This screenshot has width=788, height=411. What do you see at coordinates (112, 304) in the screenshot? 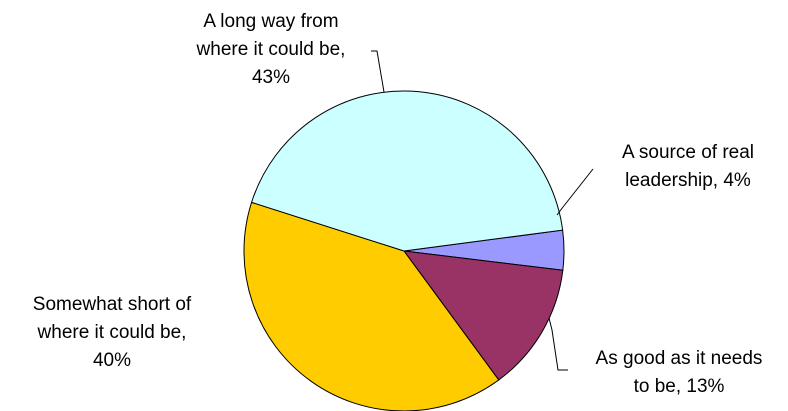
I see `slice-label-line: Somewhat short of` at bounding box center [112, 304].